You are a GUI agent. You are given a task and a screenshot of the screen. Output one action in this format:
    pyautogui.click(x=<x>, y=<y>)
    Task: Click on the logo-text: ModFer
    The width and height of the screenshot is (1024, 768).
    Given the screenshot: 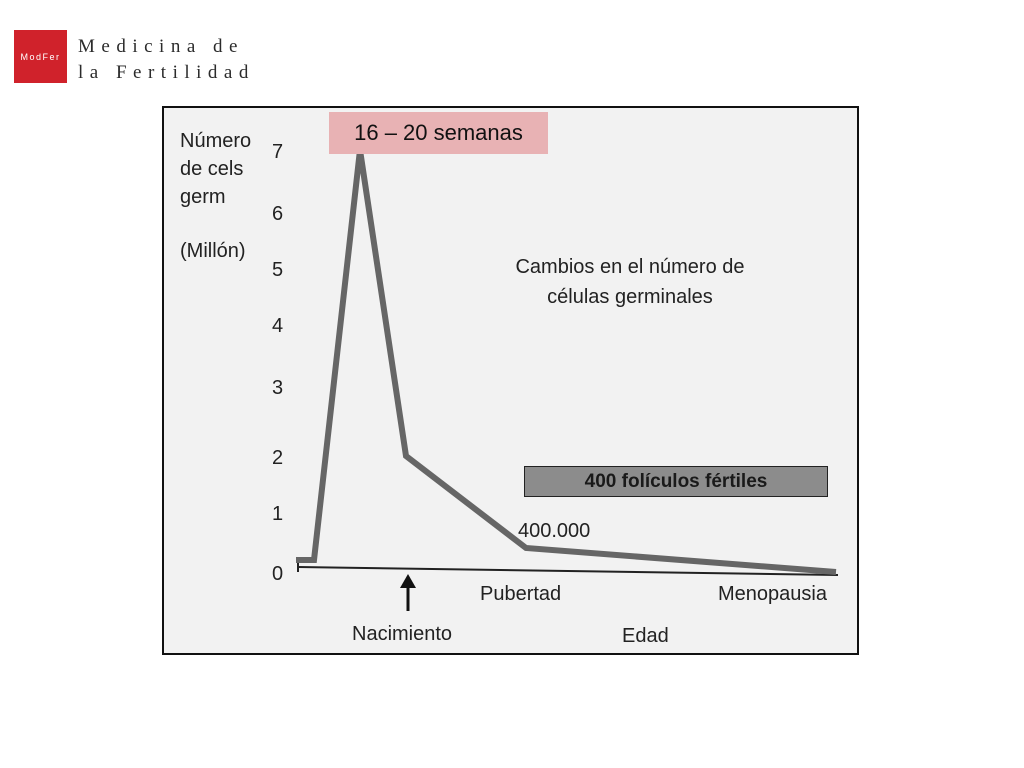 What is the action you would take?
    pyautogui.click(x=40, y=56)
    